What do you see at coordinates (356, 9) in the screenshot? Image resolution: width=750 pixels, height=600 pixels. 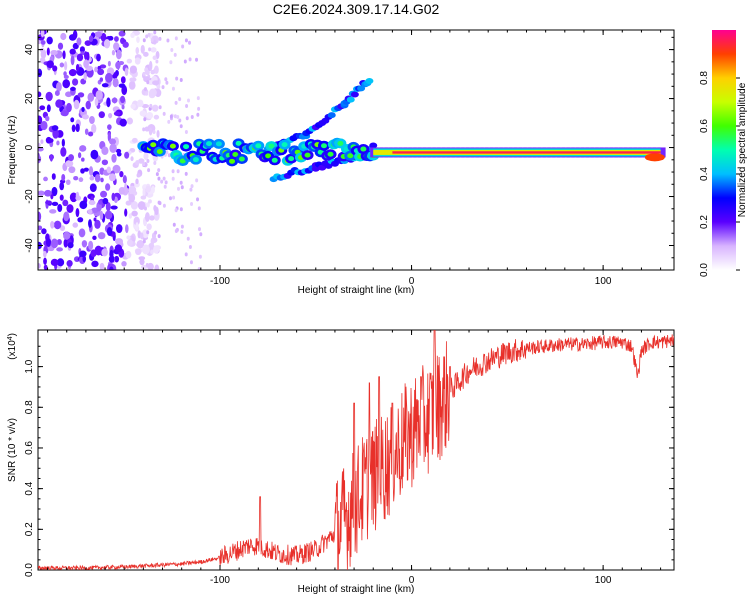 I see `figure-title: C2E6.2024.309.17.14.G02` at bounding box center [356, 9].